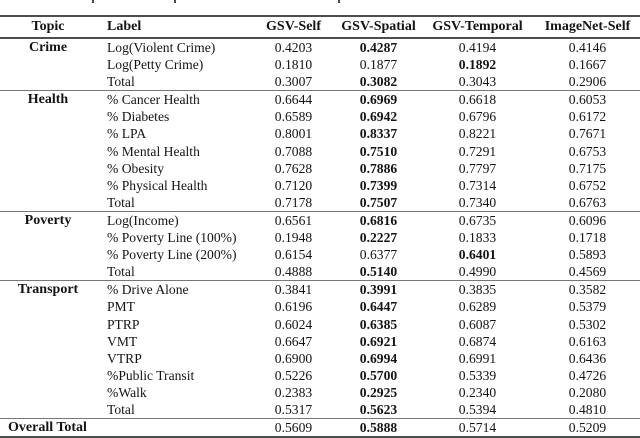 The image size is (640, 438). What do you see at coordinates (477, 307) in the screenshot?
I see `value-cell: 0.6289` at bounding box center [477, 307].